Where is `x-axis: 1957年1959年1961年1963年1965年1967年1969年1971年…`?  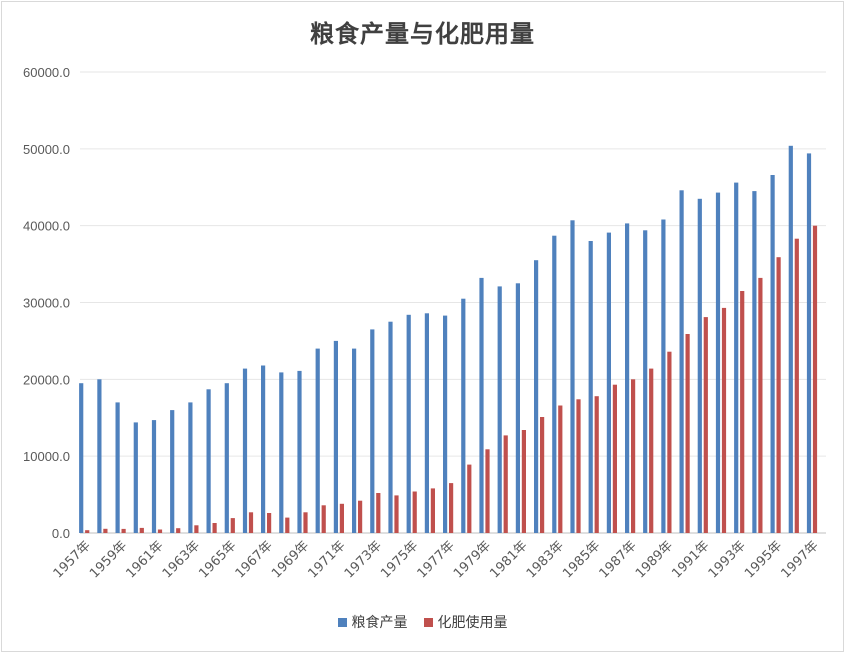
x-axis: 1957年1959年1961年1963年1965年1967年1969年1971年… is located at coordinates (436, 559).